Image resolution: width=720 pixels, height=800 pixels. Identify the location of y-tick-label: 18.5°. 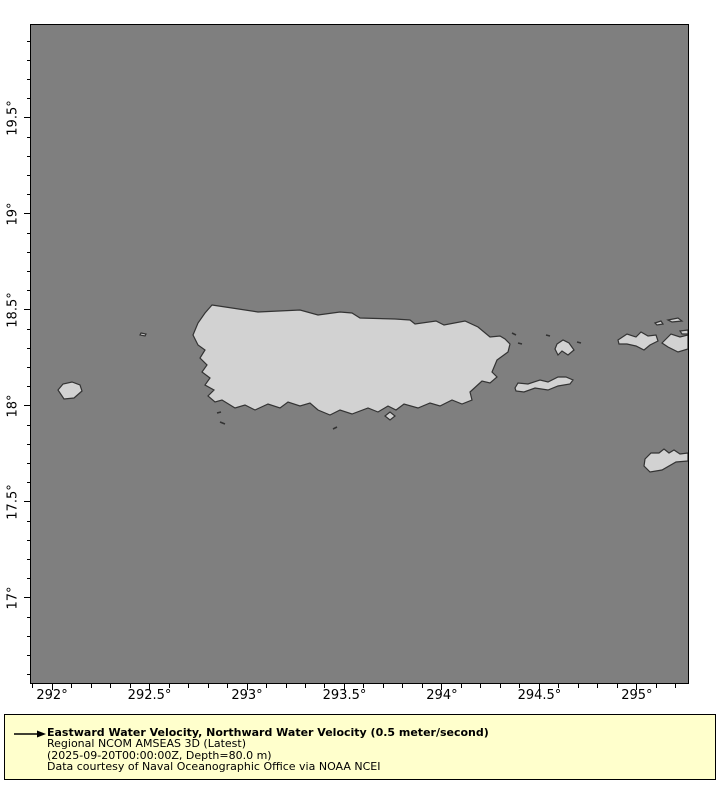
(13, 310).